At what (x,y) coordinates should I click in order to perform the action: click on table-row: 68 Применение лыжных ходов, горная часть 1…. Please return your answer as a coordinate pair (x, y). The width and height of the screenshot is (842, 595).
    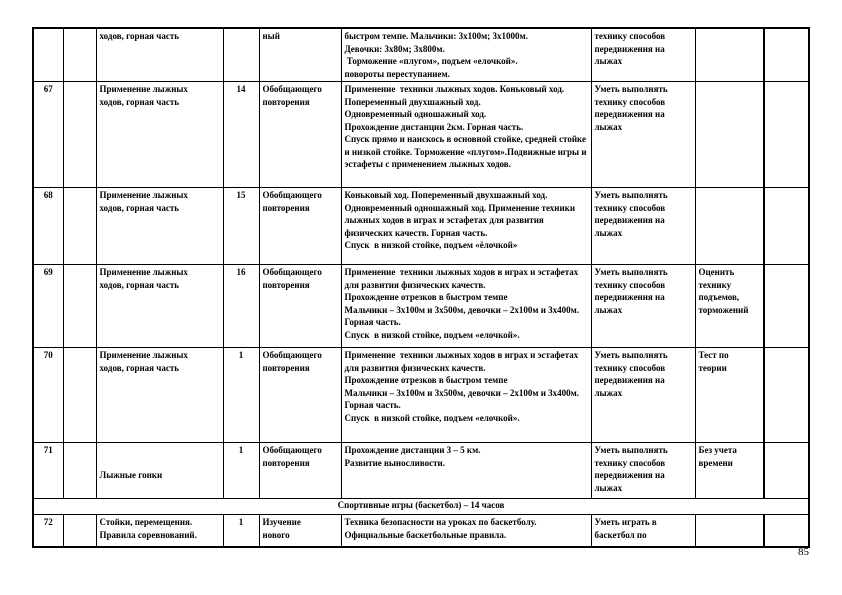
    Looking at the image, I should click on (421, 226).